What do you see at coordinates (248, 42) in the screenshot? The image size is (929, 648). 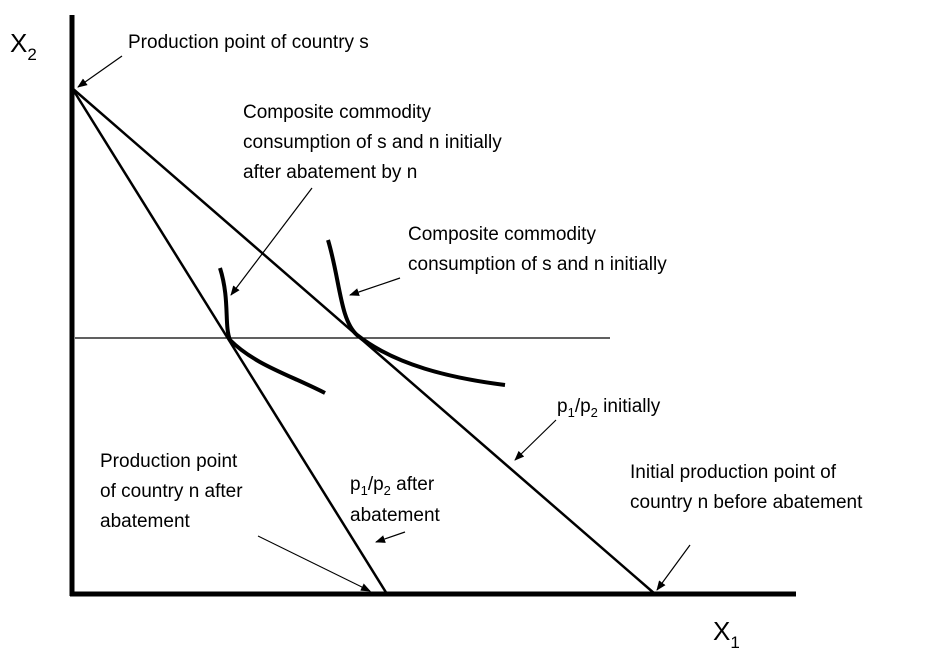 I see `annotation: Production point of country s` at bounding box center [248, 42].